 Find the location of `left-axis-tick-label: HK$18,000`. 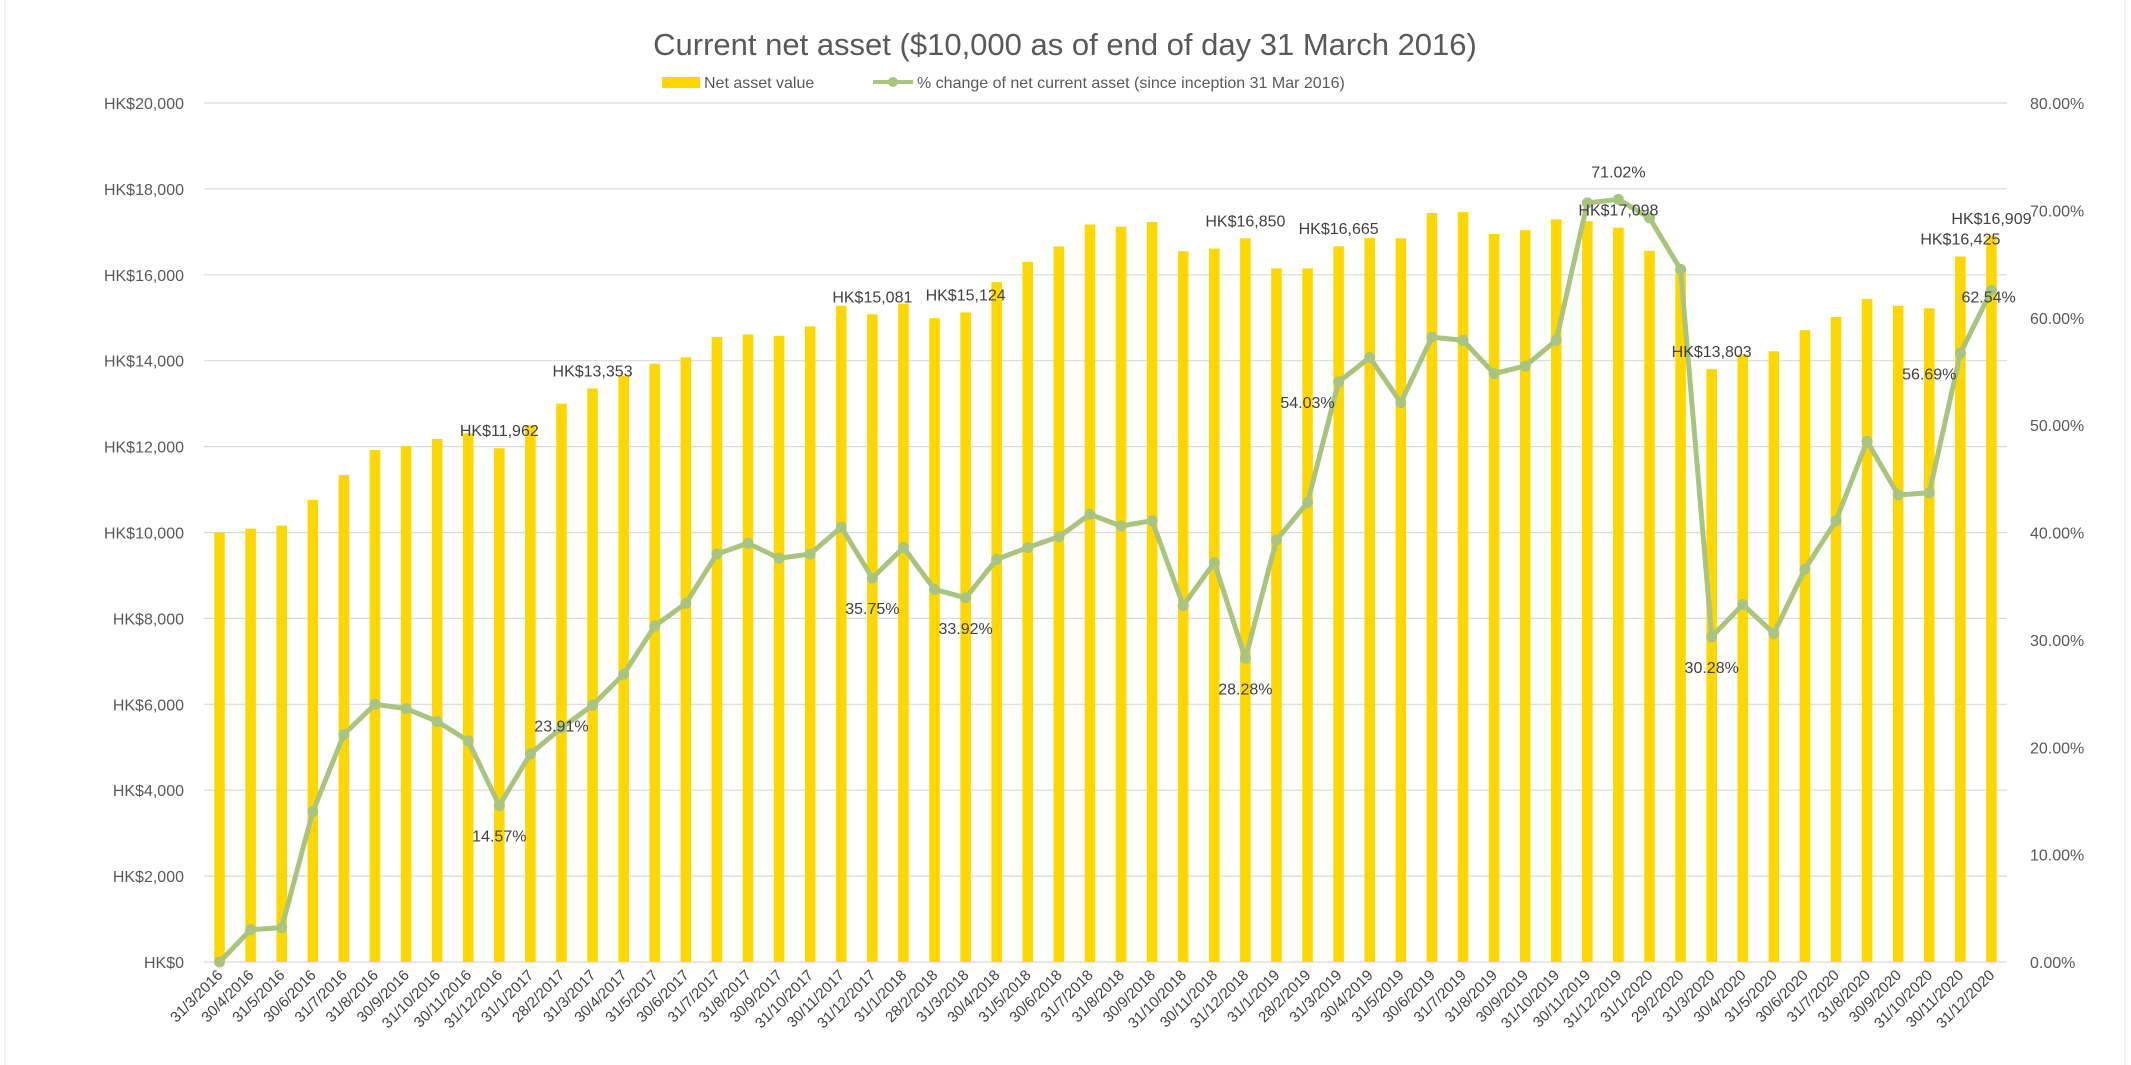

left-axis-tick-label: HK$18,000 is located at coordinates (144, 190).